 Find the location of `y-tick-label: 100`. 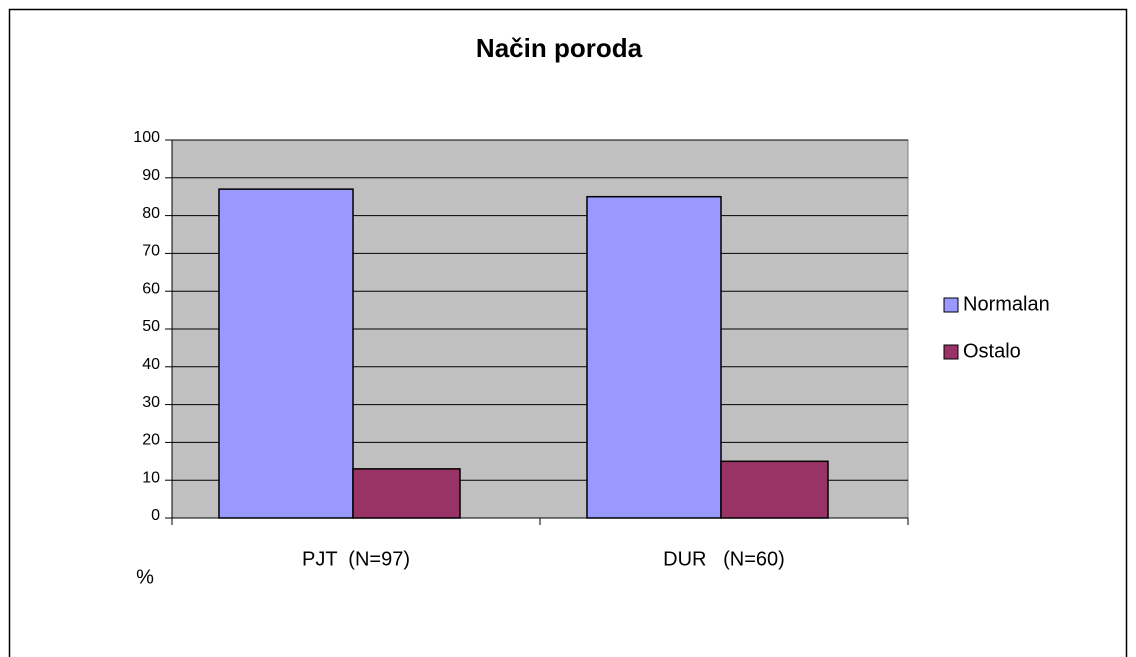

y-tick-label: 100 is located at coordinates (146, 137).